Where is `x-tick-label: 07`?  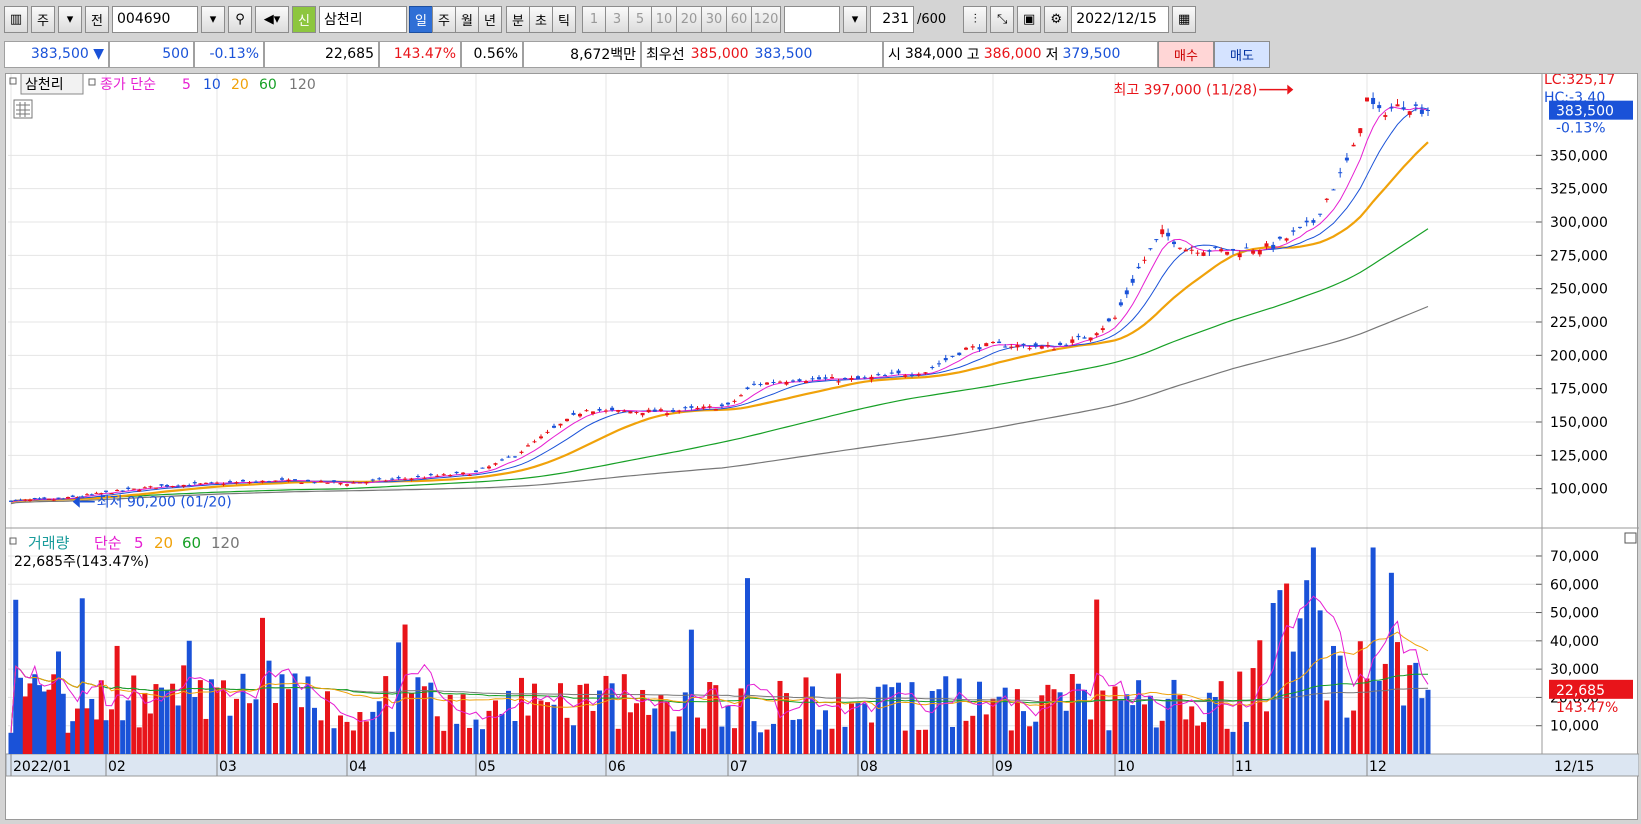 x-tick-label: 07 is located at coordinates (739, 767).